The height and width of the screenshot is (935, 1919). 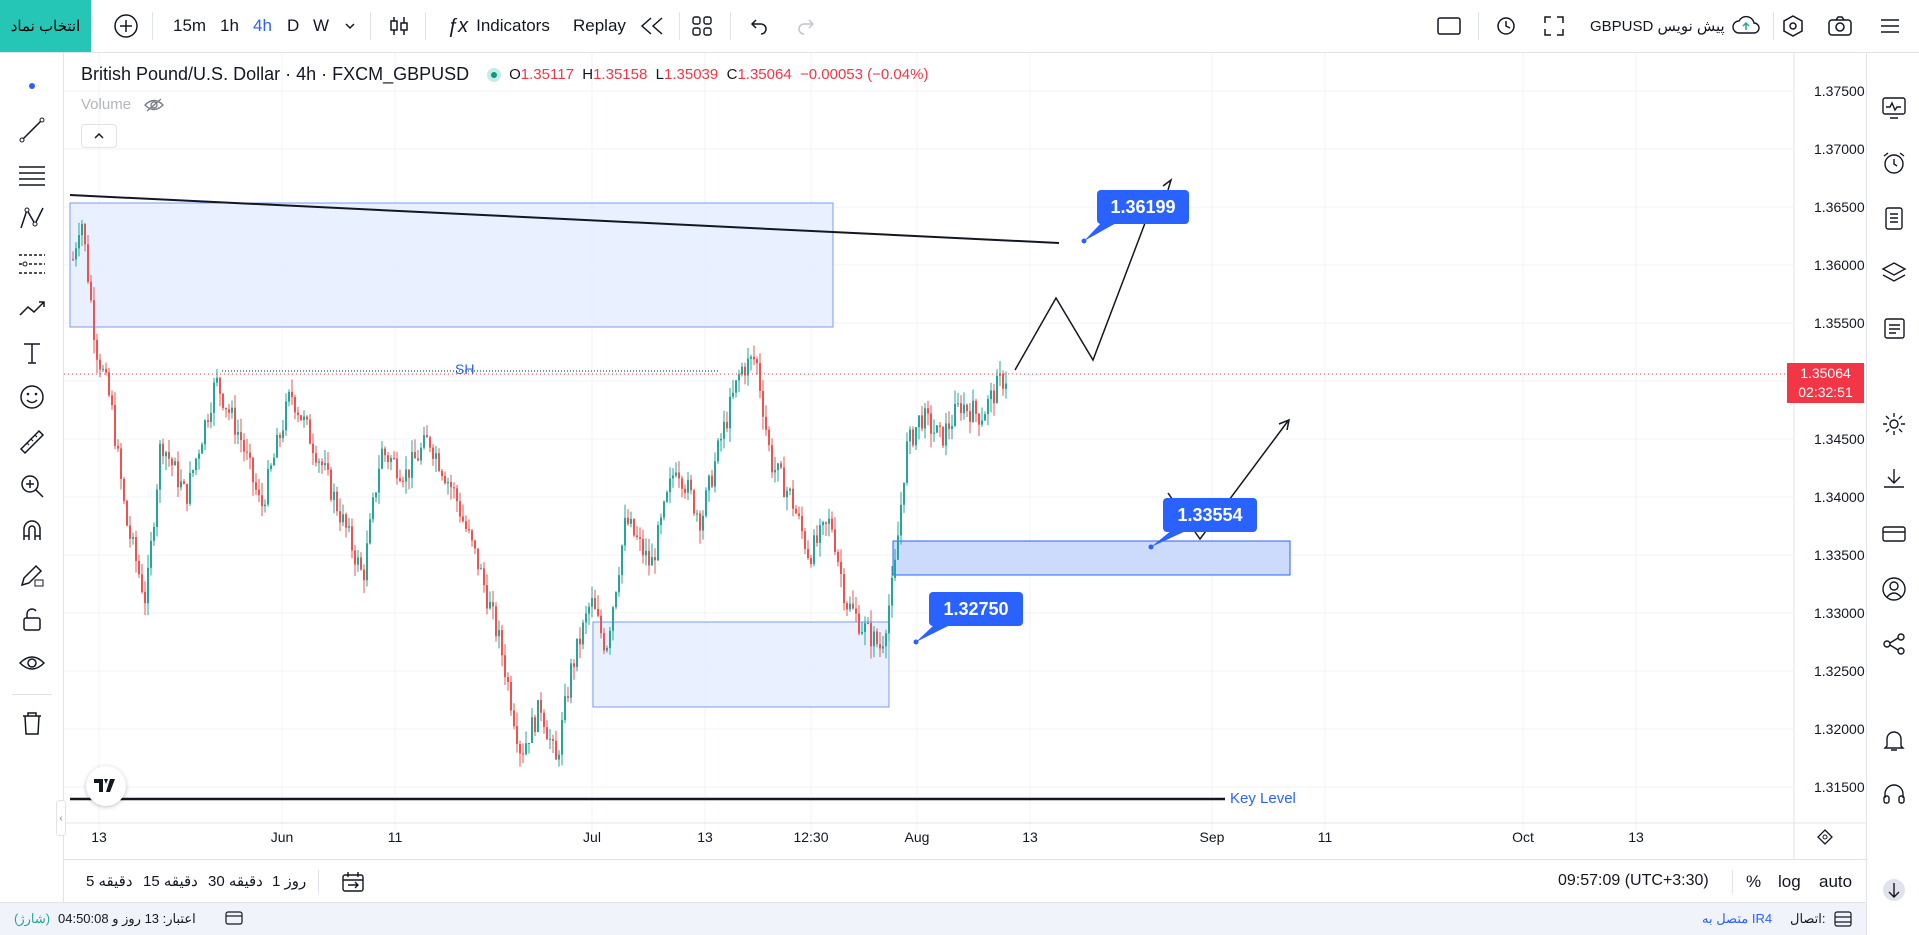 What do you see at coordinates (32, 308) in the screenshot?
I see `projection-icon` at bounding box center [32, 308].